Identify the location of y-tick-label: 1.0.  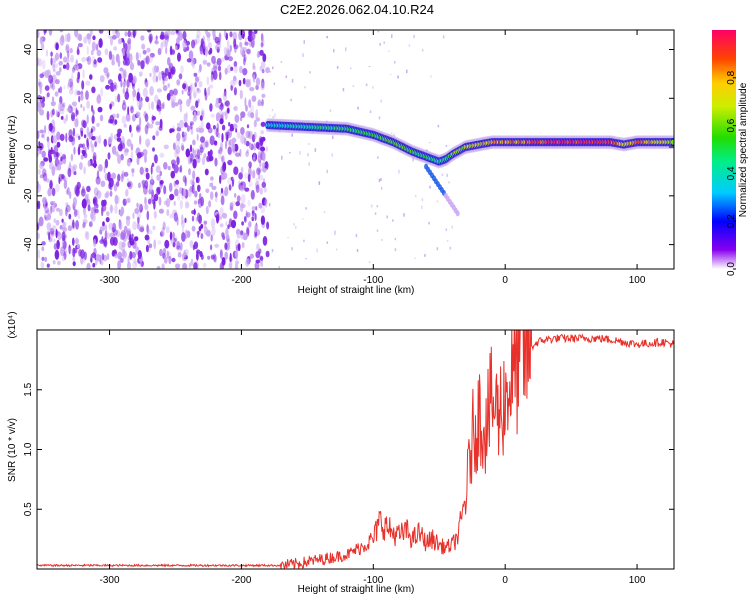
(28, 449).